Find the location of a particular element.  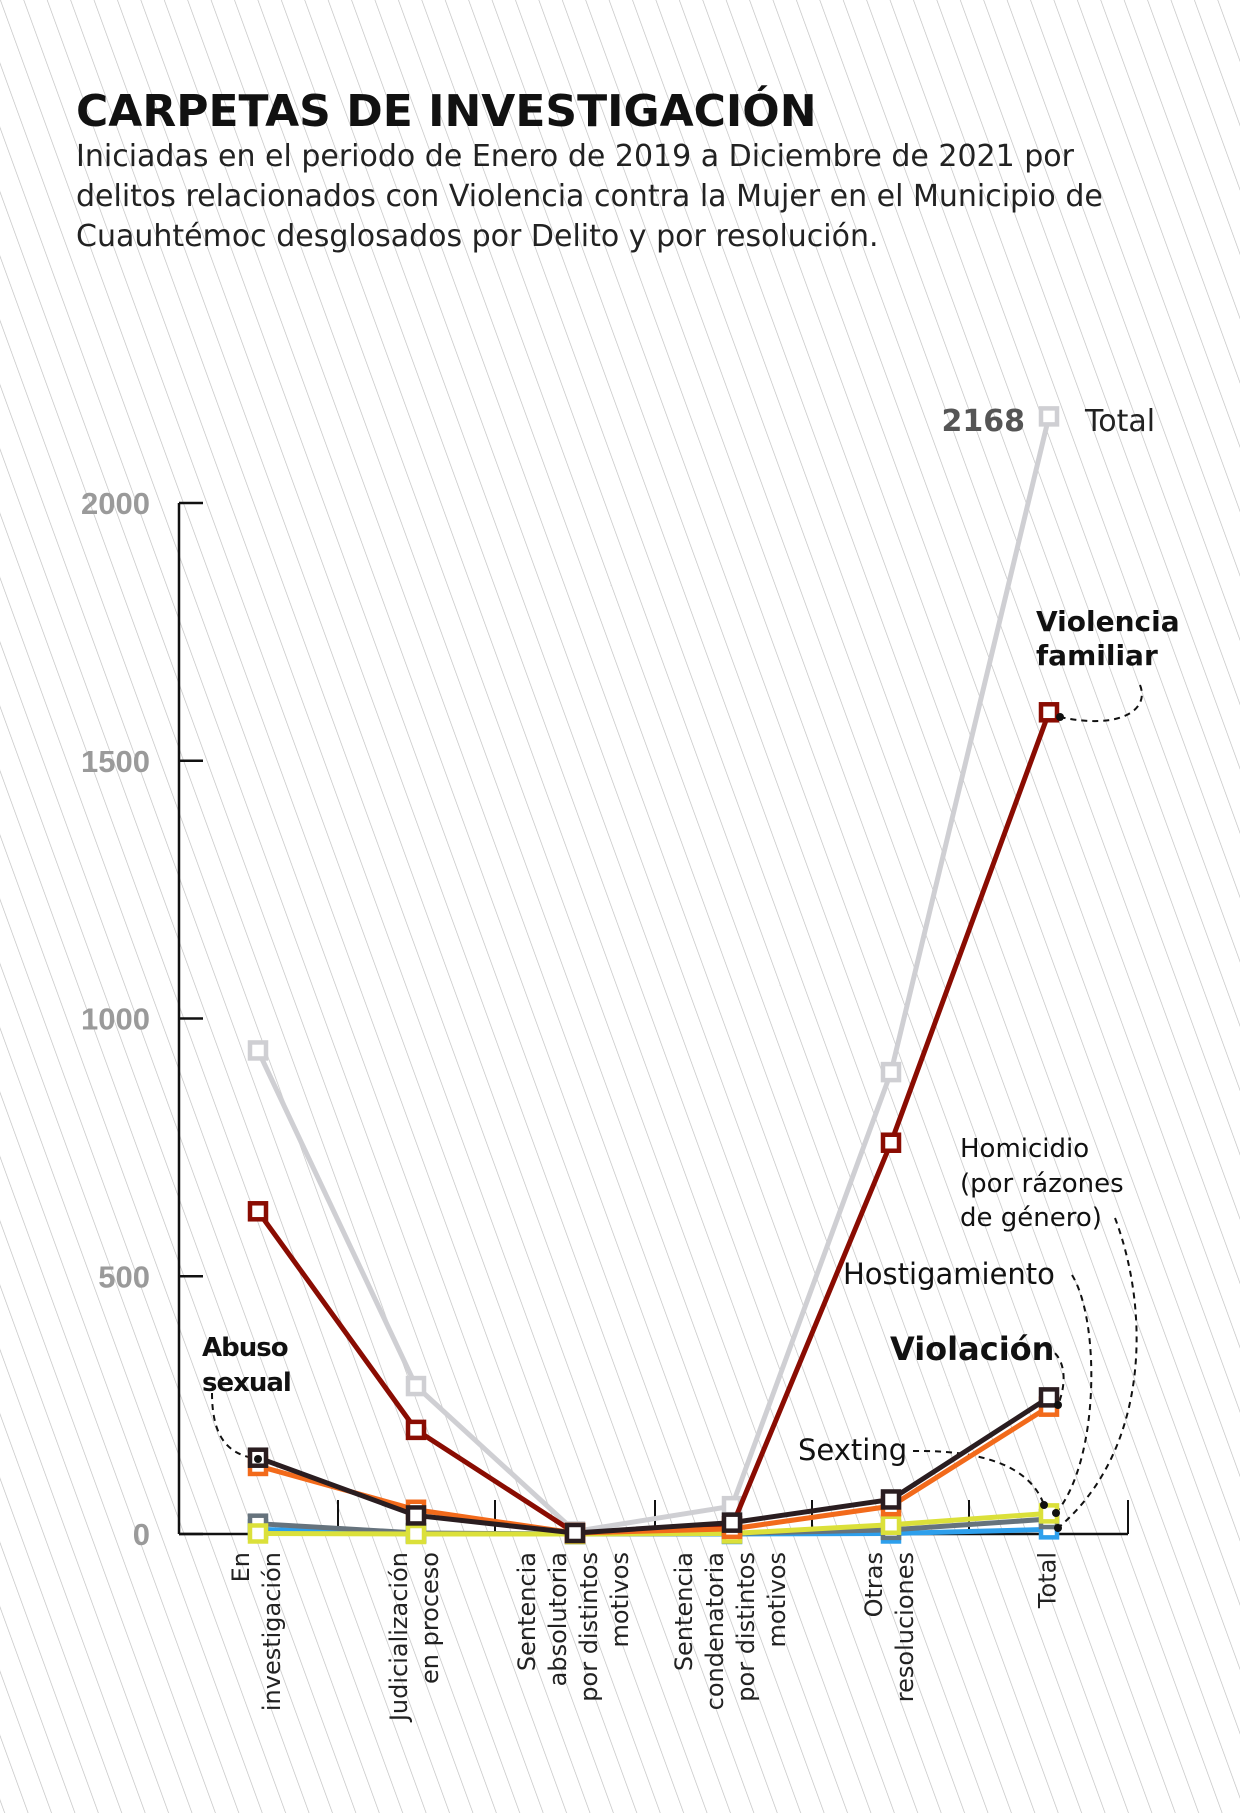

x-category-label-line: resoluciones is located at coordinates (905, 1627).